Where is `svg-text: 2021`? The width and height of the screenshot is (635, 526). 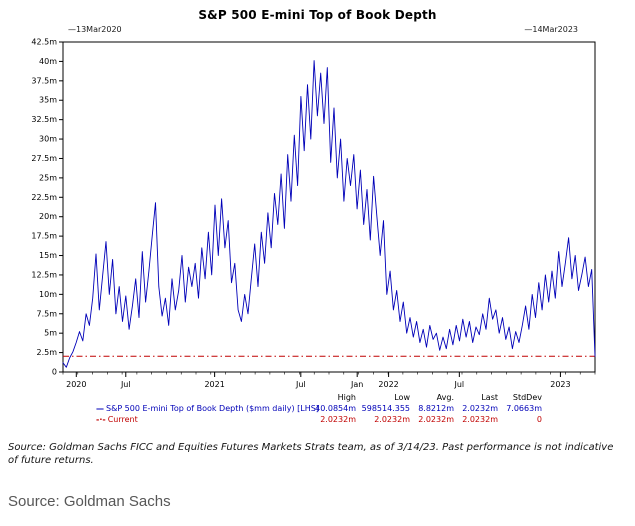
svg-text: 2021 is located at coordinates (214, 384).